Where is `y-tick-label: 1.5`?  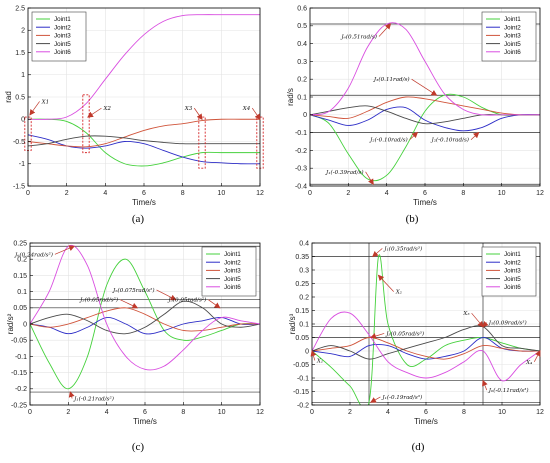 y-tick-label: 1.5 is located at coordinates (20, 53).